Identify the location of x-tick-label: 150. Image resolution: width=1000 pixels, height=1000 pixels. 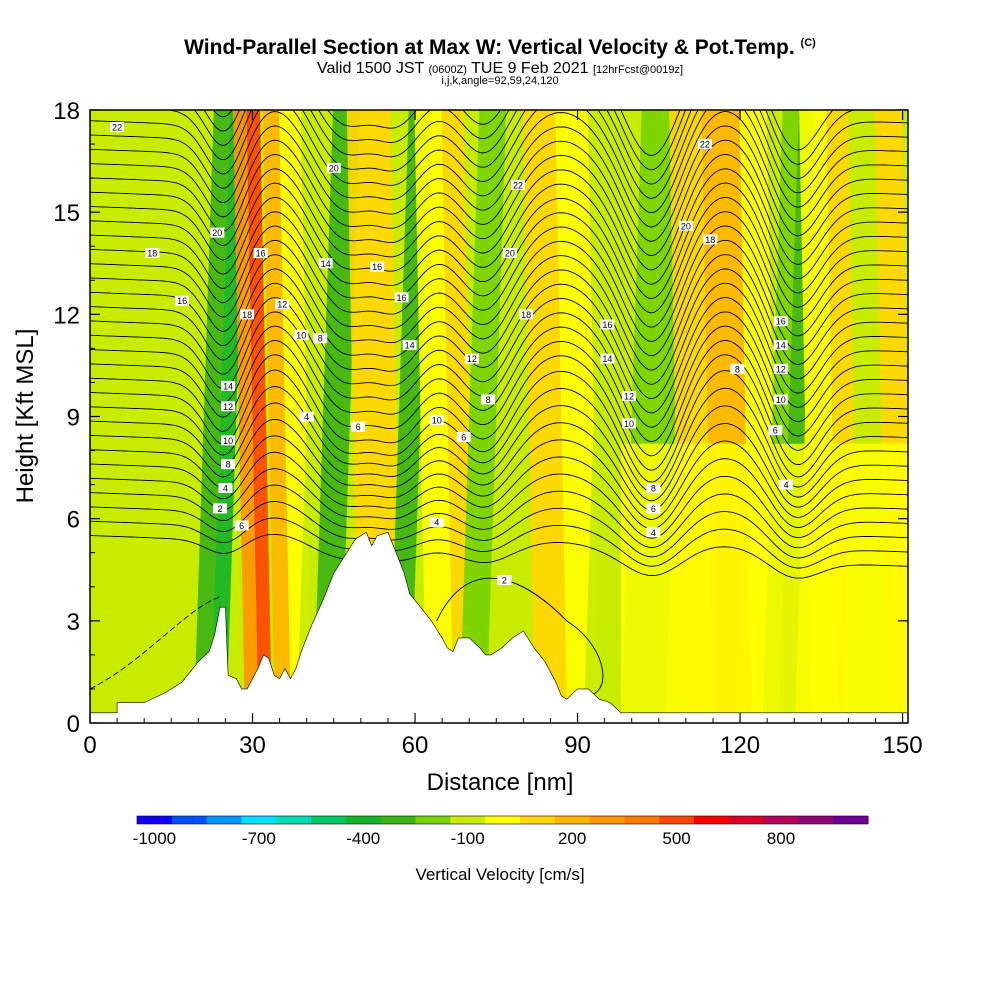
(903, 745).